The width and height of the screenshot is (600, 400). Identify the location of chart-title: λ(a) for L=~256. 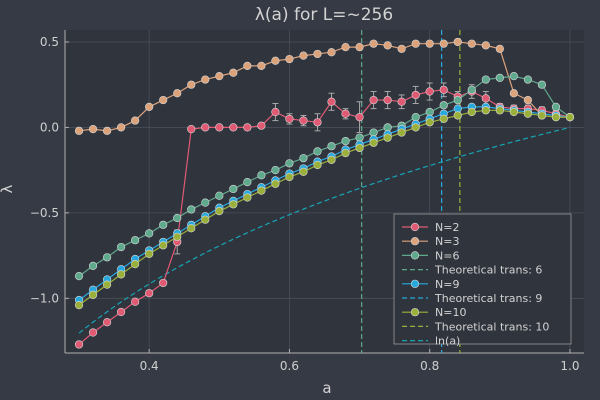
(324, 15).